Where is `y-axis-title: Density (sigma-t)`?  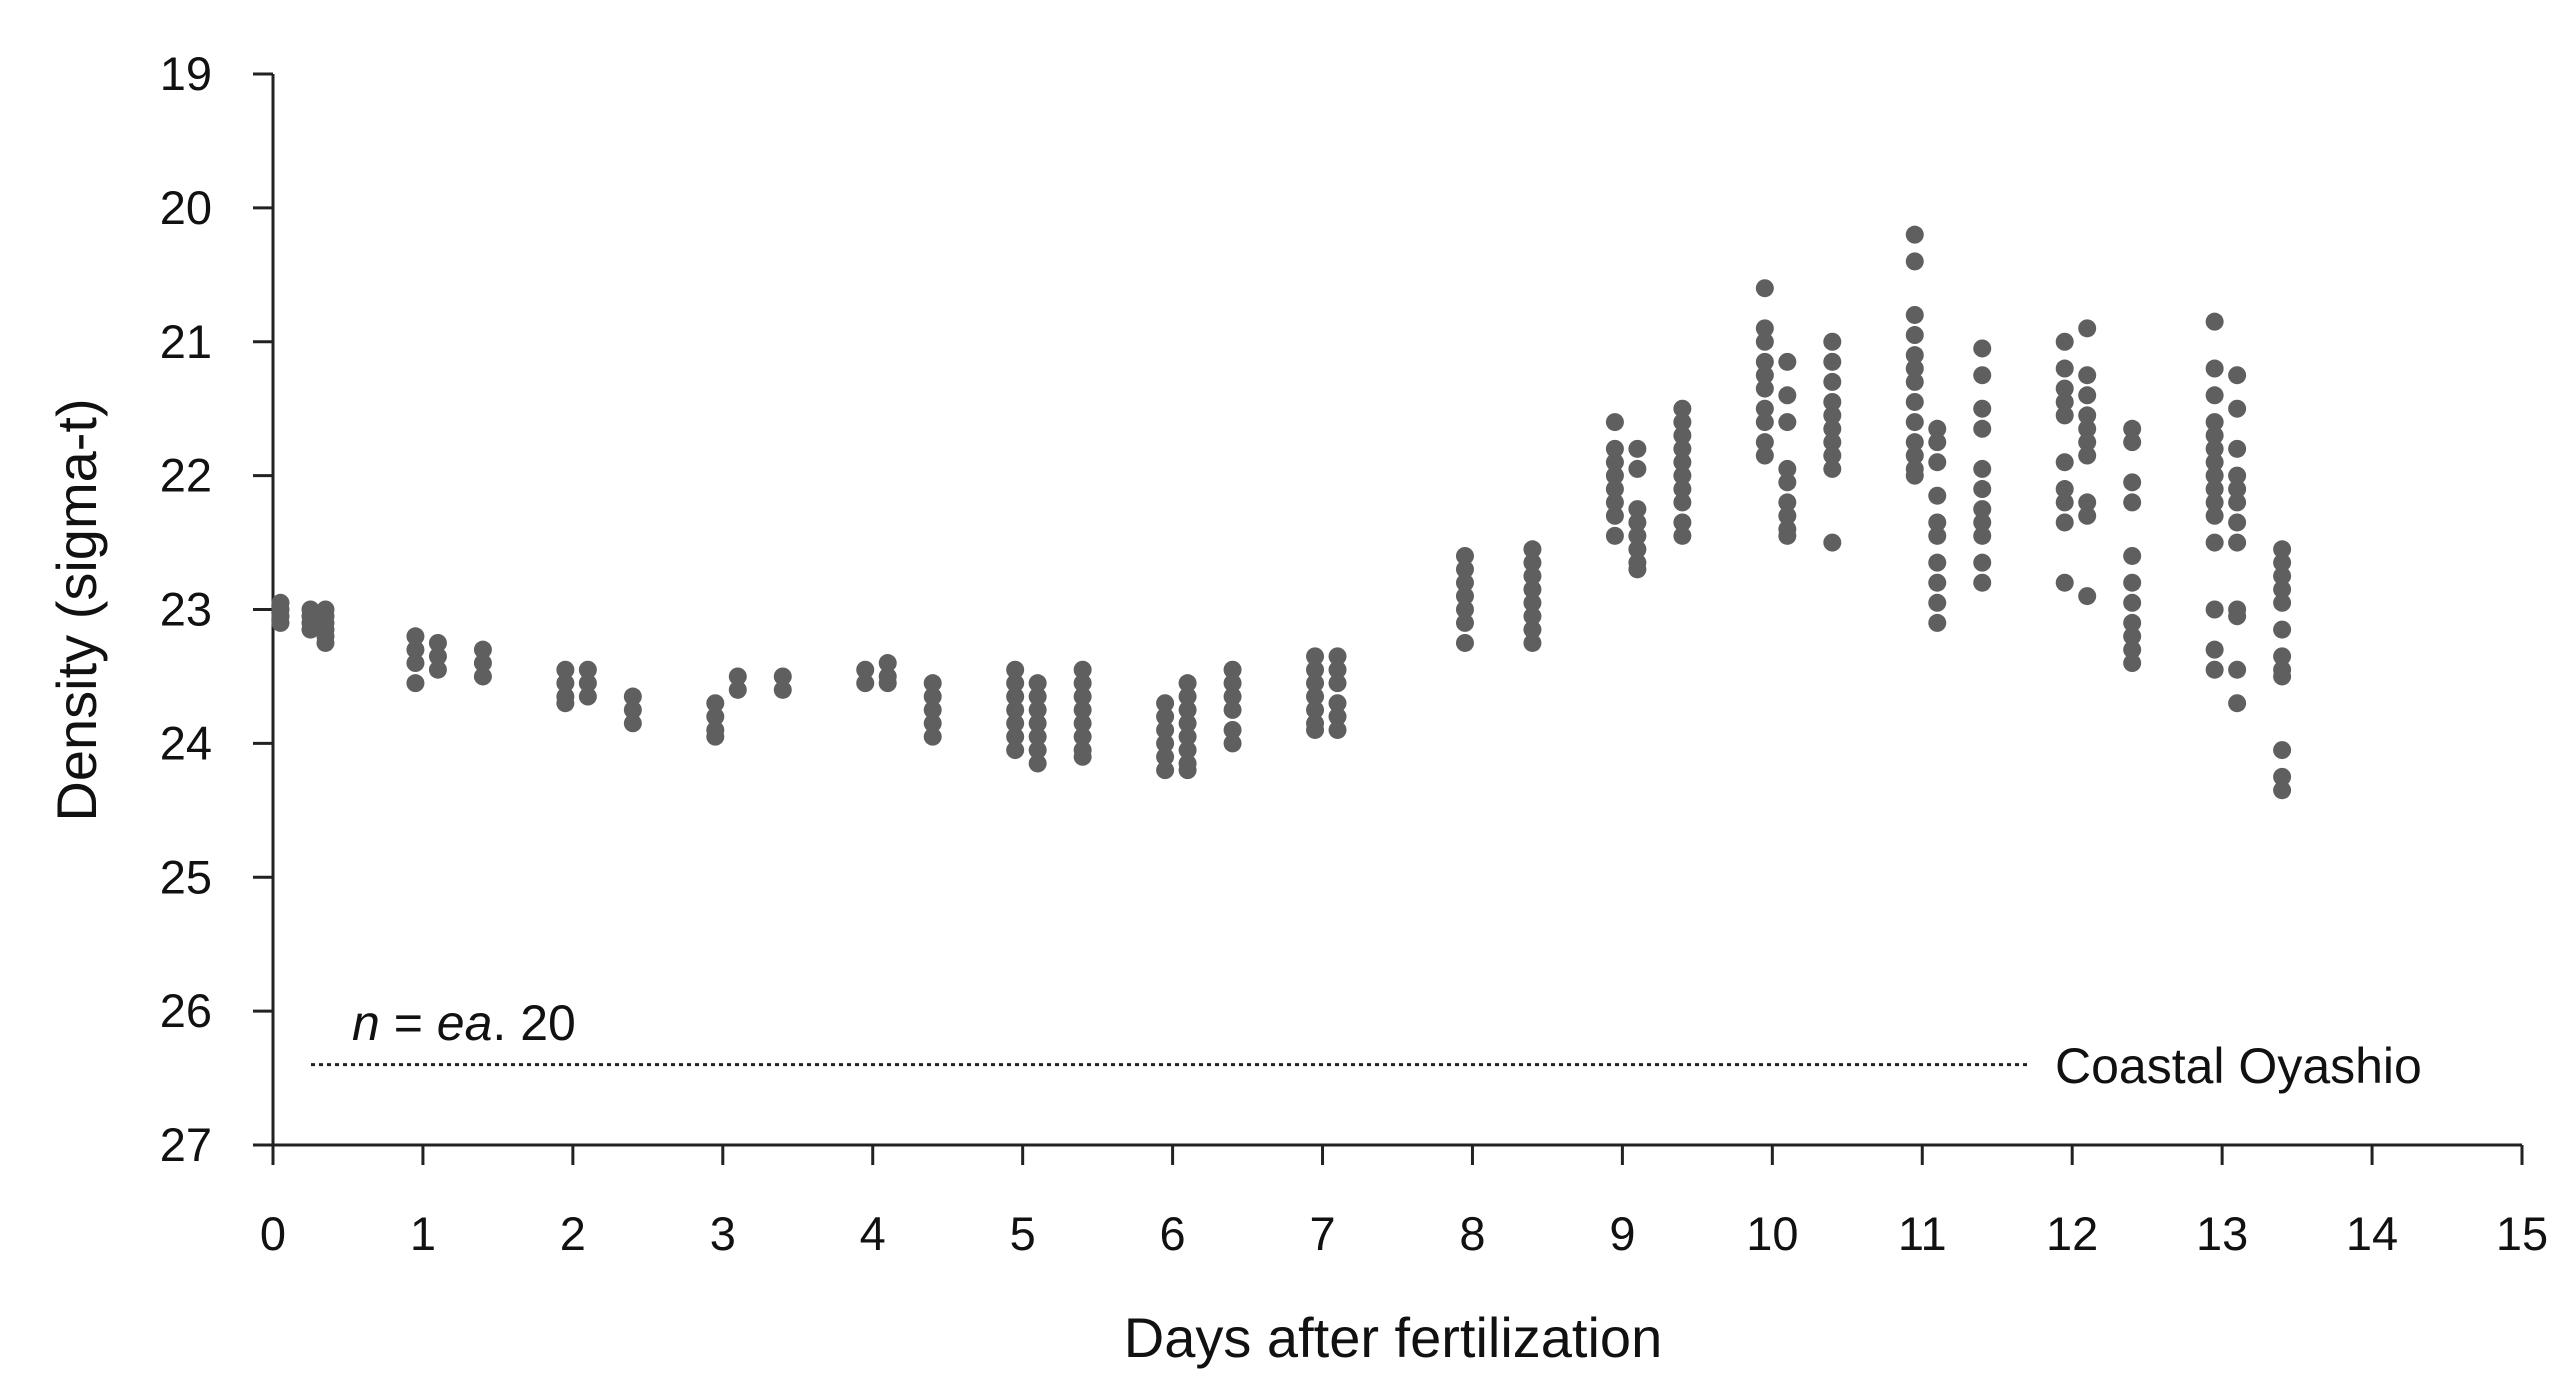 y-axis-title: Density (sigma-t) is located at coordinates (76, 609).